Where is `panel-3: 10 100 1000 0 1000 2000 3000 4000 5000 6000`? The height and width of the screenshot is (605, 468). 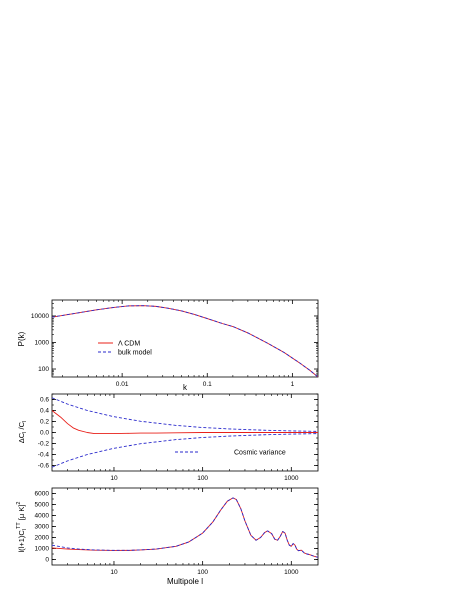
panel-3: 10 100 1000 0 1000 2000 3000 4000 5000 6000 is located at coordinates (177, 531).